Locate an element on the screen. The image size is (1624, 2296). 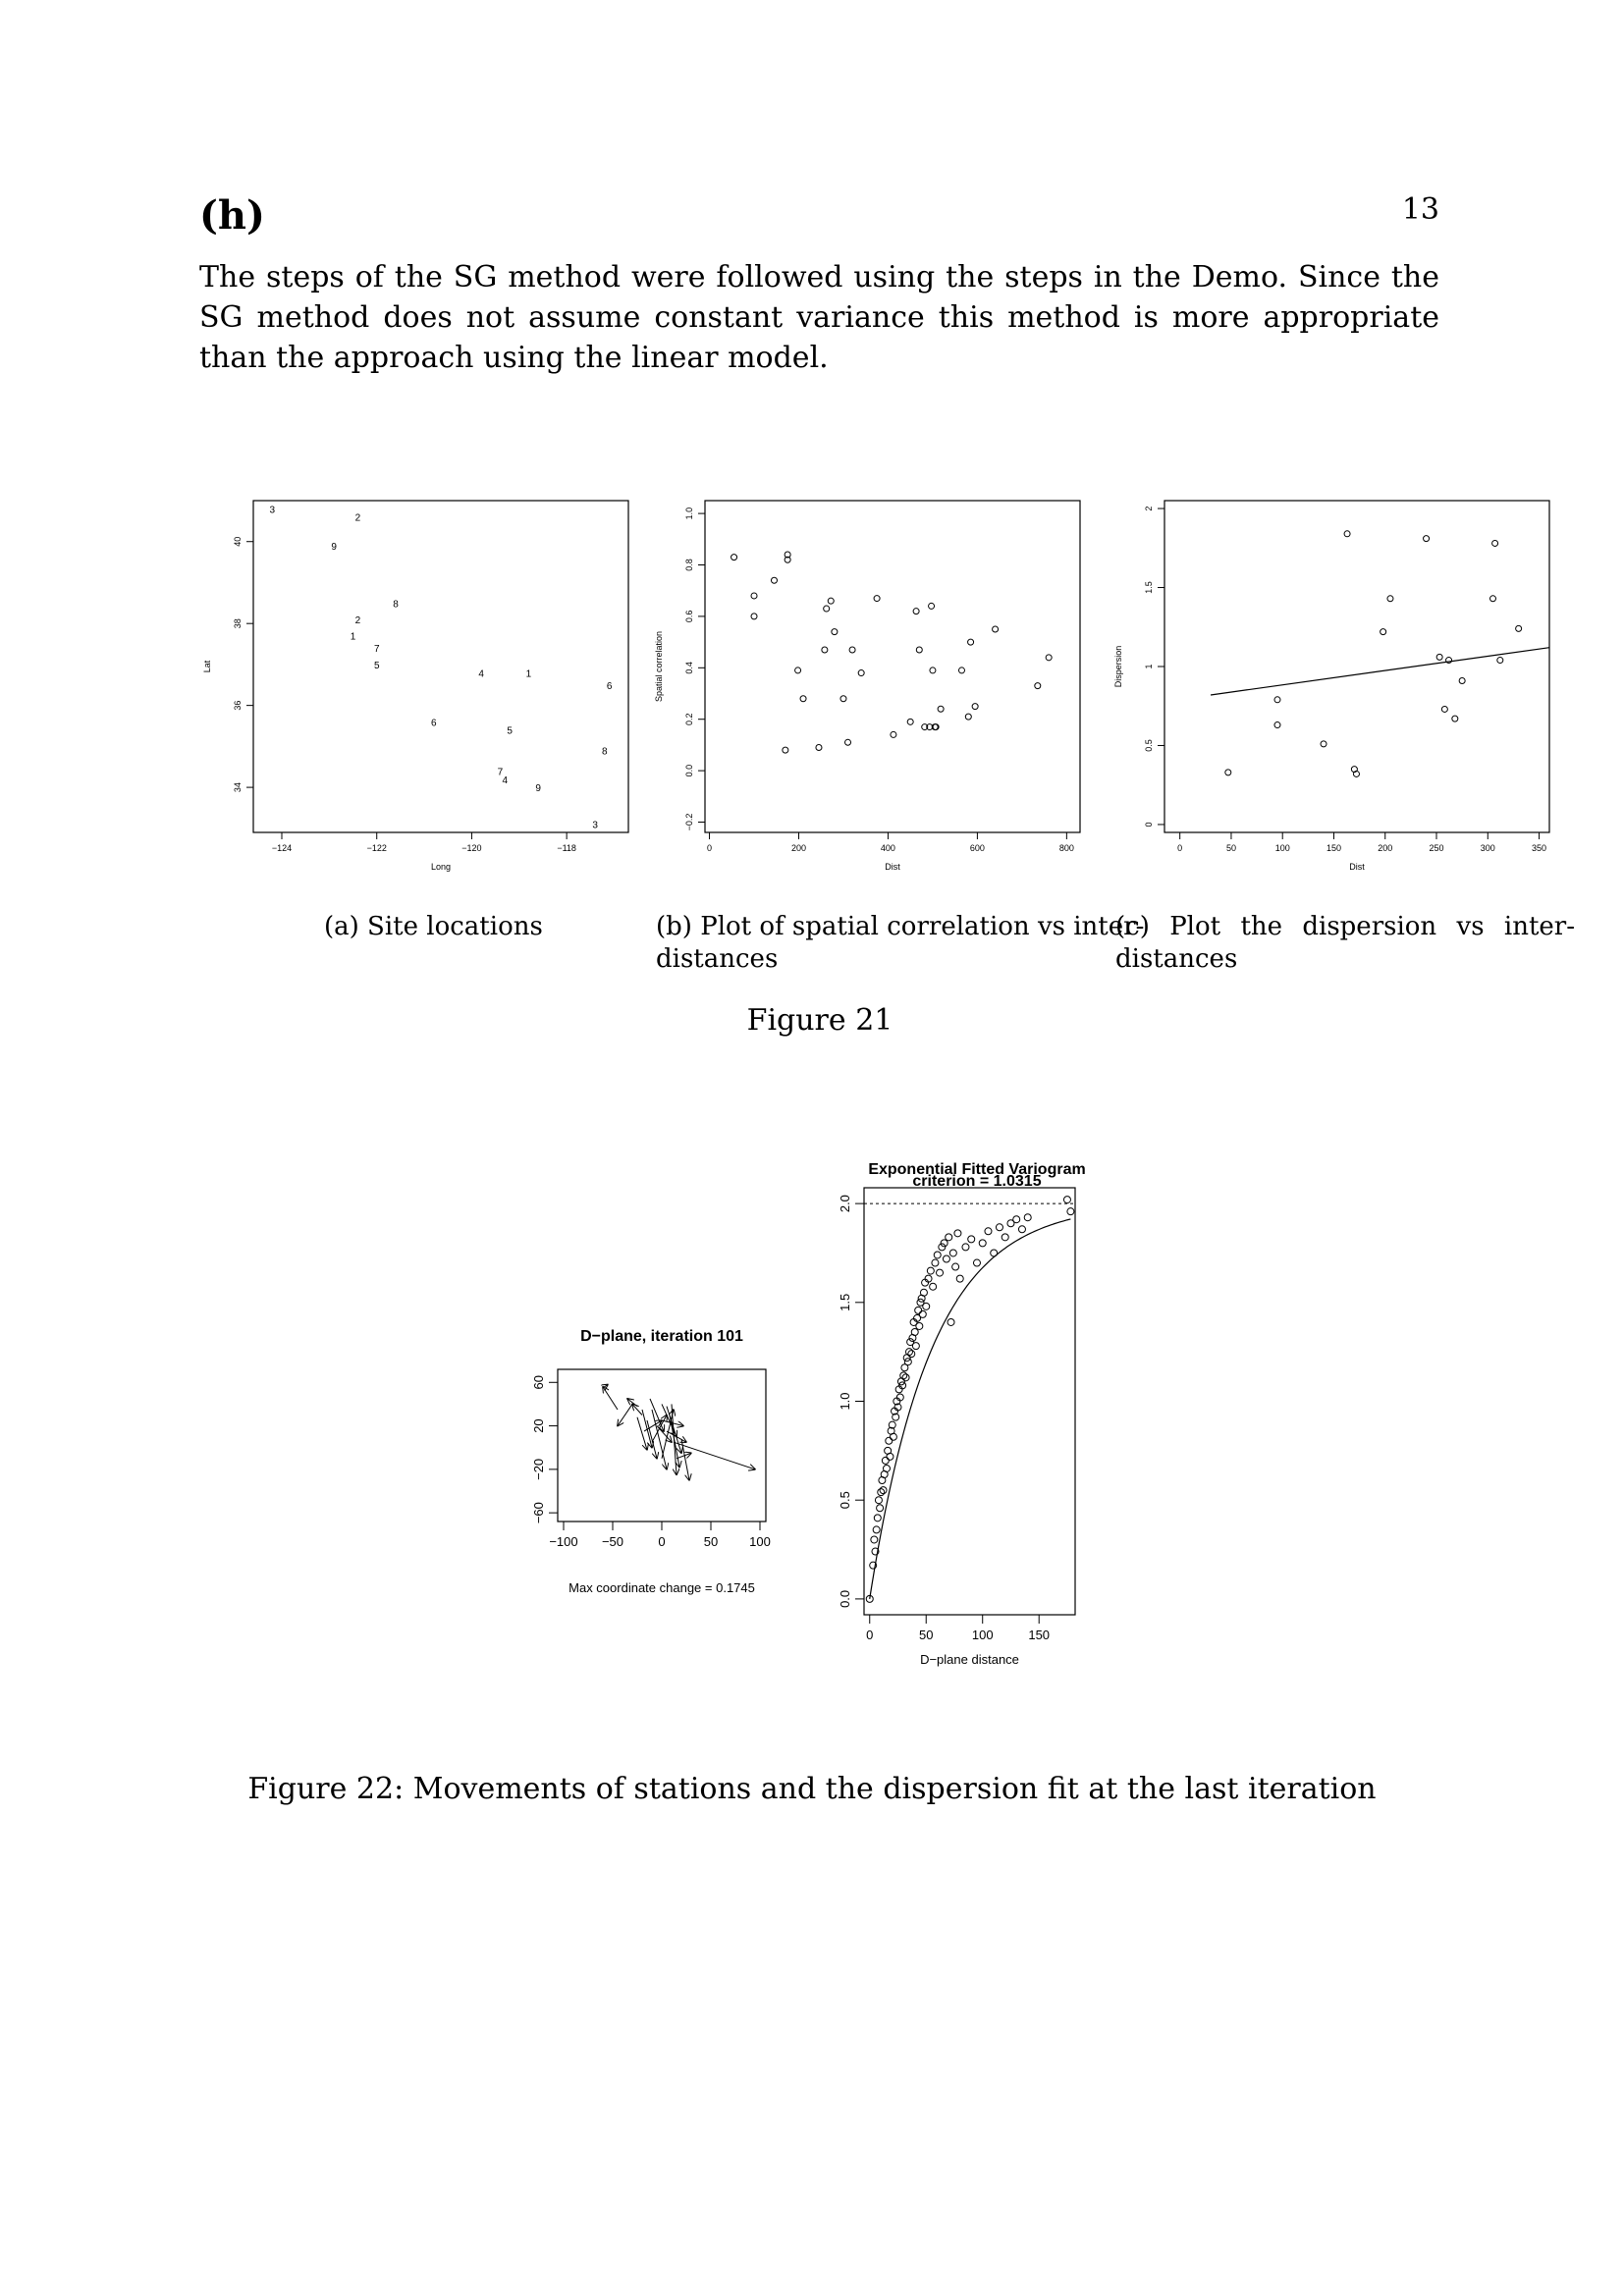
site-locations-xtick-label: −120 is located at coordinates (471, 848).